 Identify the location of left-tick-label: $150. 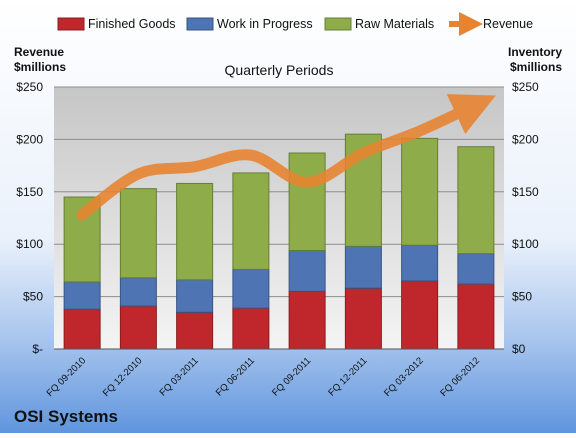
(29, 192).